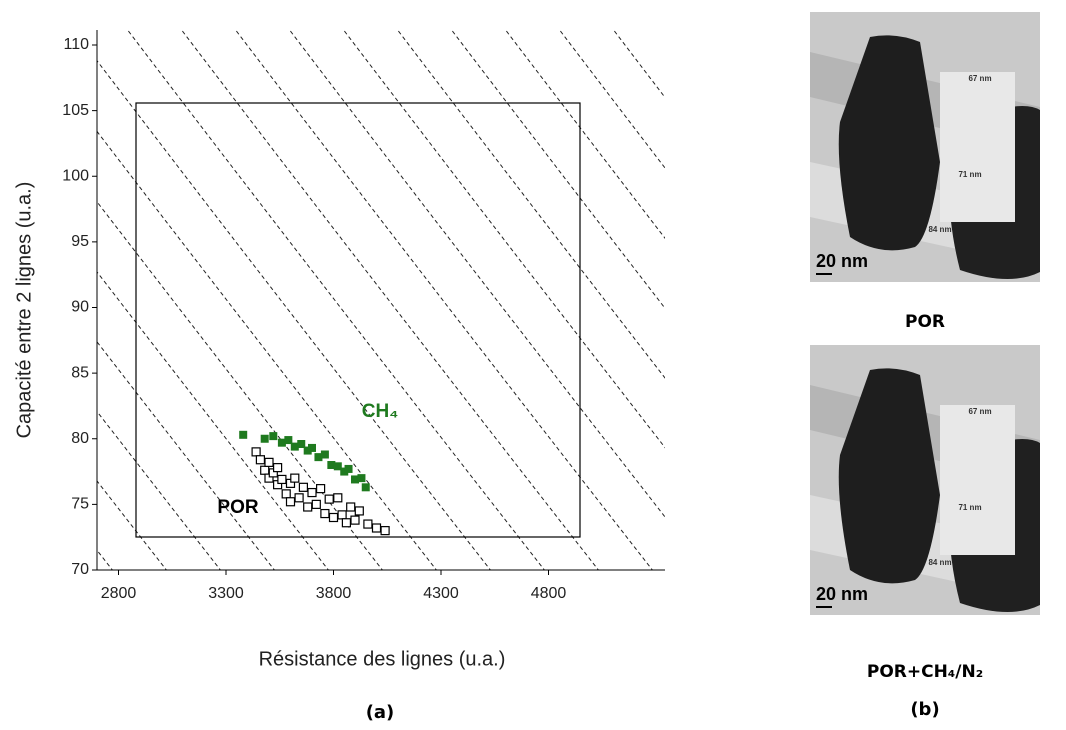 This screenshot has width=1066, height=730. What do you see at coordinates (119, 593) in the screenshot?
I see `x-tick-label: 2800` at bounding box center [119, 593].